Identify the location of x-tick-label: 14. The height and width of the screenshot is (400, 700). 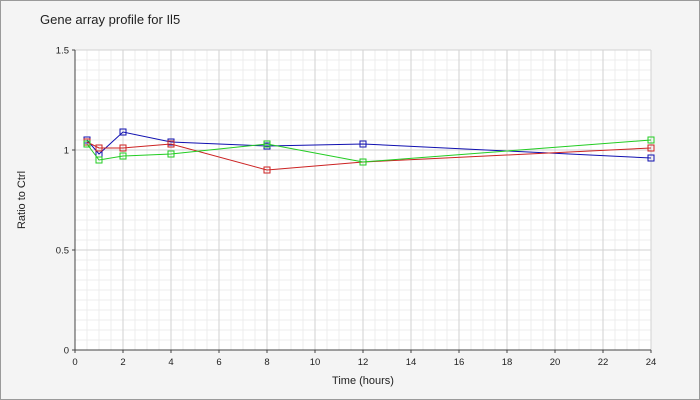
(411, 362).